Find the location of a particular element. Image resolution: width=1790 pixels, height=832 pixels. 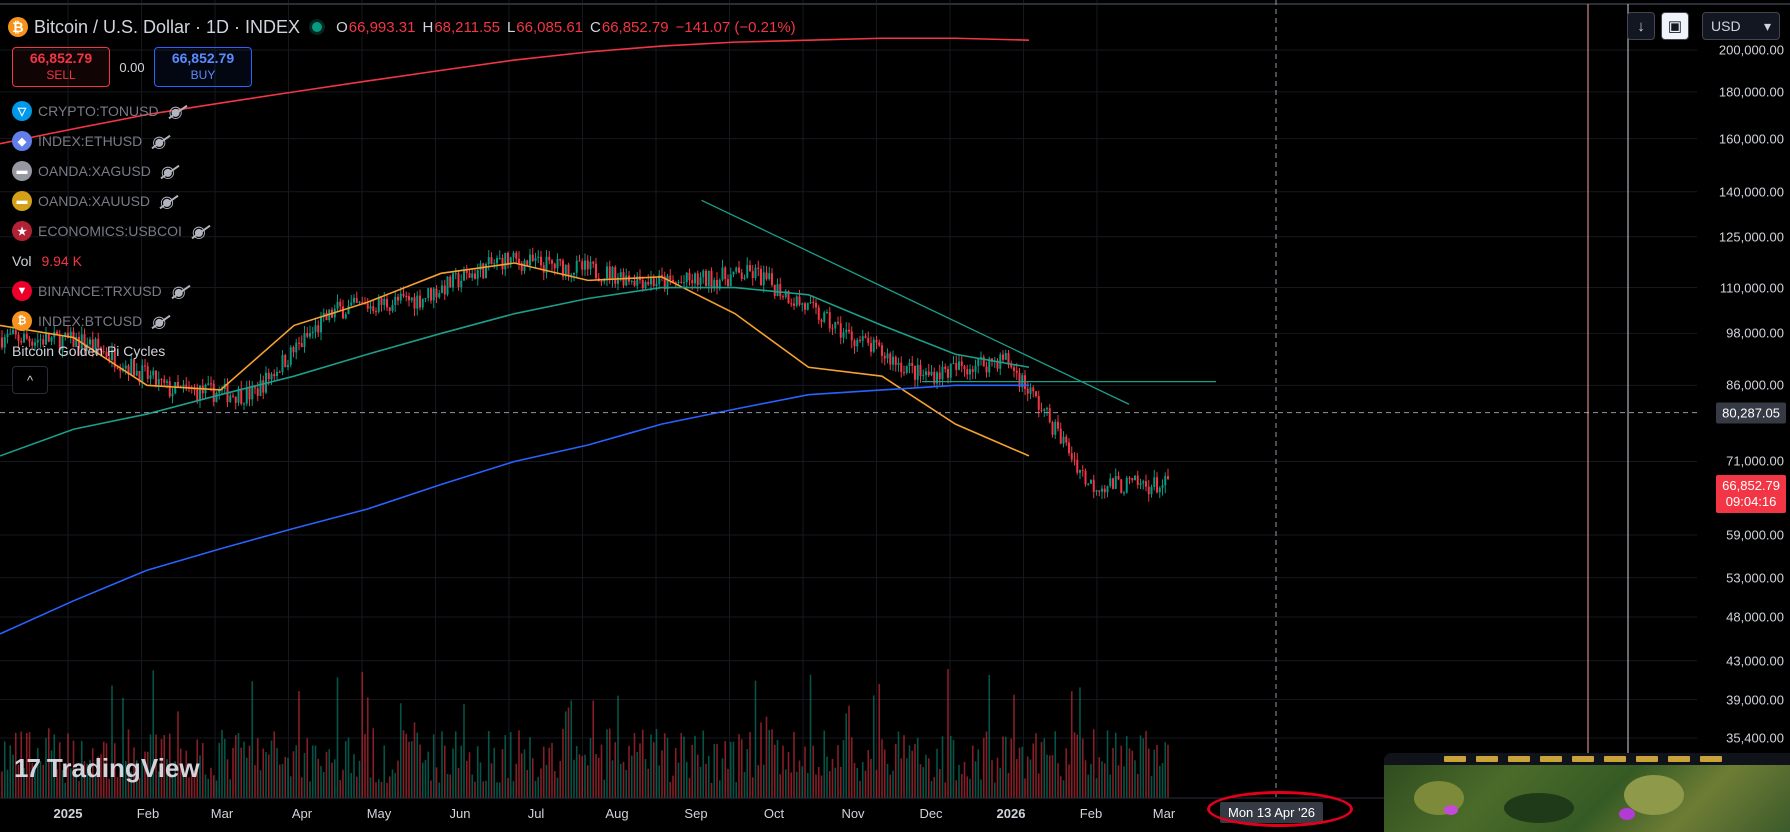

sell-button: 66,852.79 SELL is located at coordinates (61, 67).